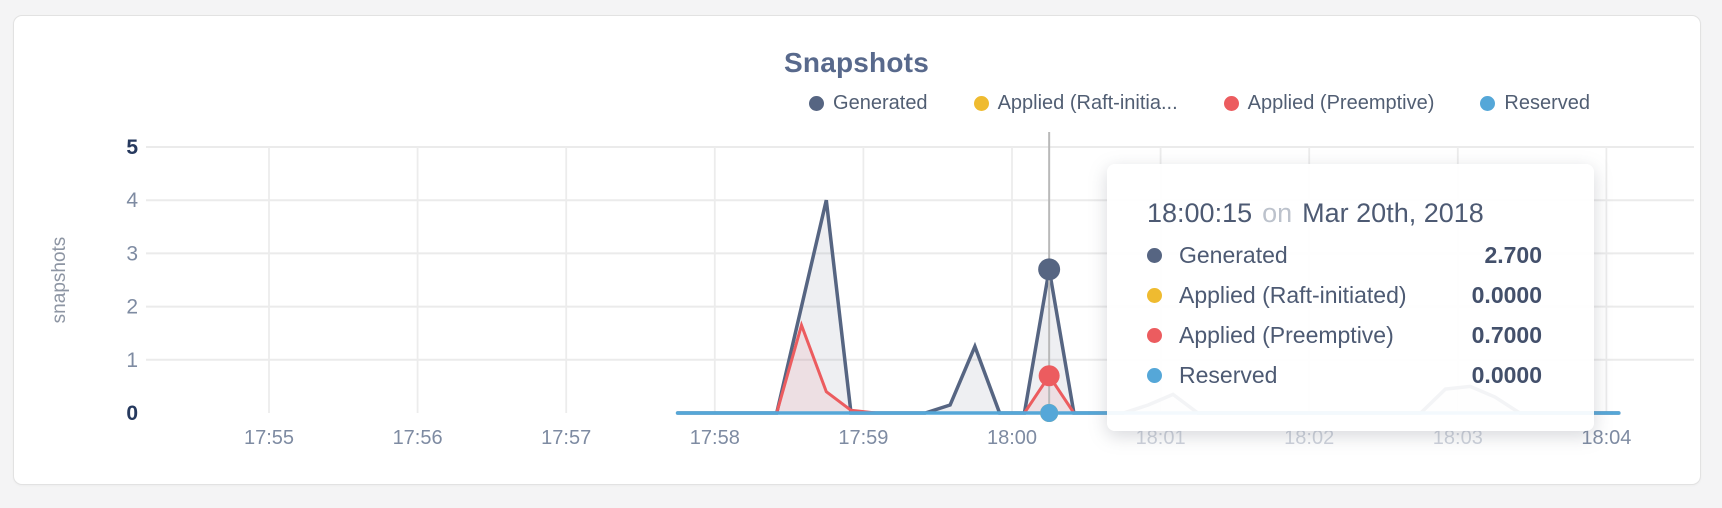  Describe the element at coordinates (863, 438) in the screenshot. I see `x-tick-label: 17:59` at that location.